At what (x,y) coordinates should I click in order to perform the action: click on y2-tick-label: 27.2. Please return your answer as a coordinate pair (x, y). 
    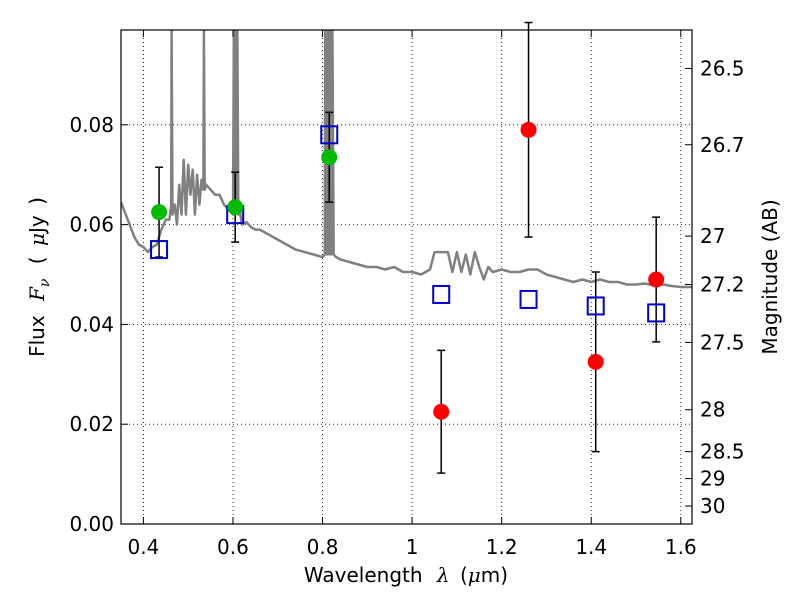
    Looking at the image, I should click on (722, 284).